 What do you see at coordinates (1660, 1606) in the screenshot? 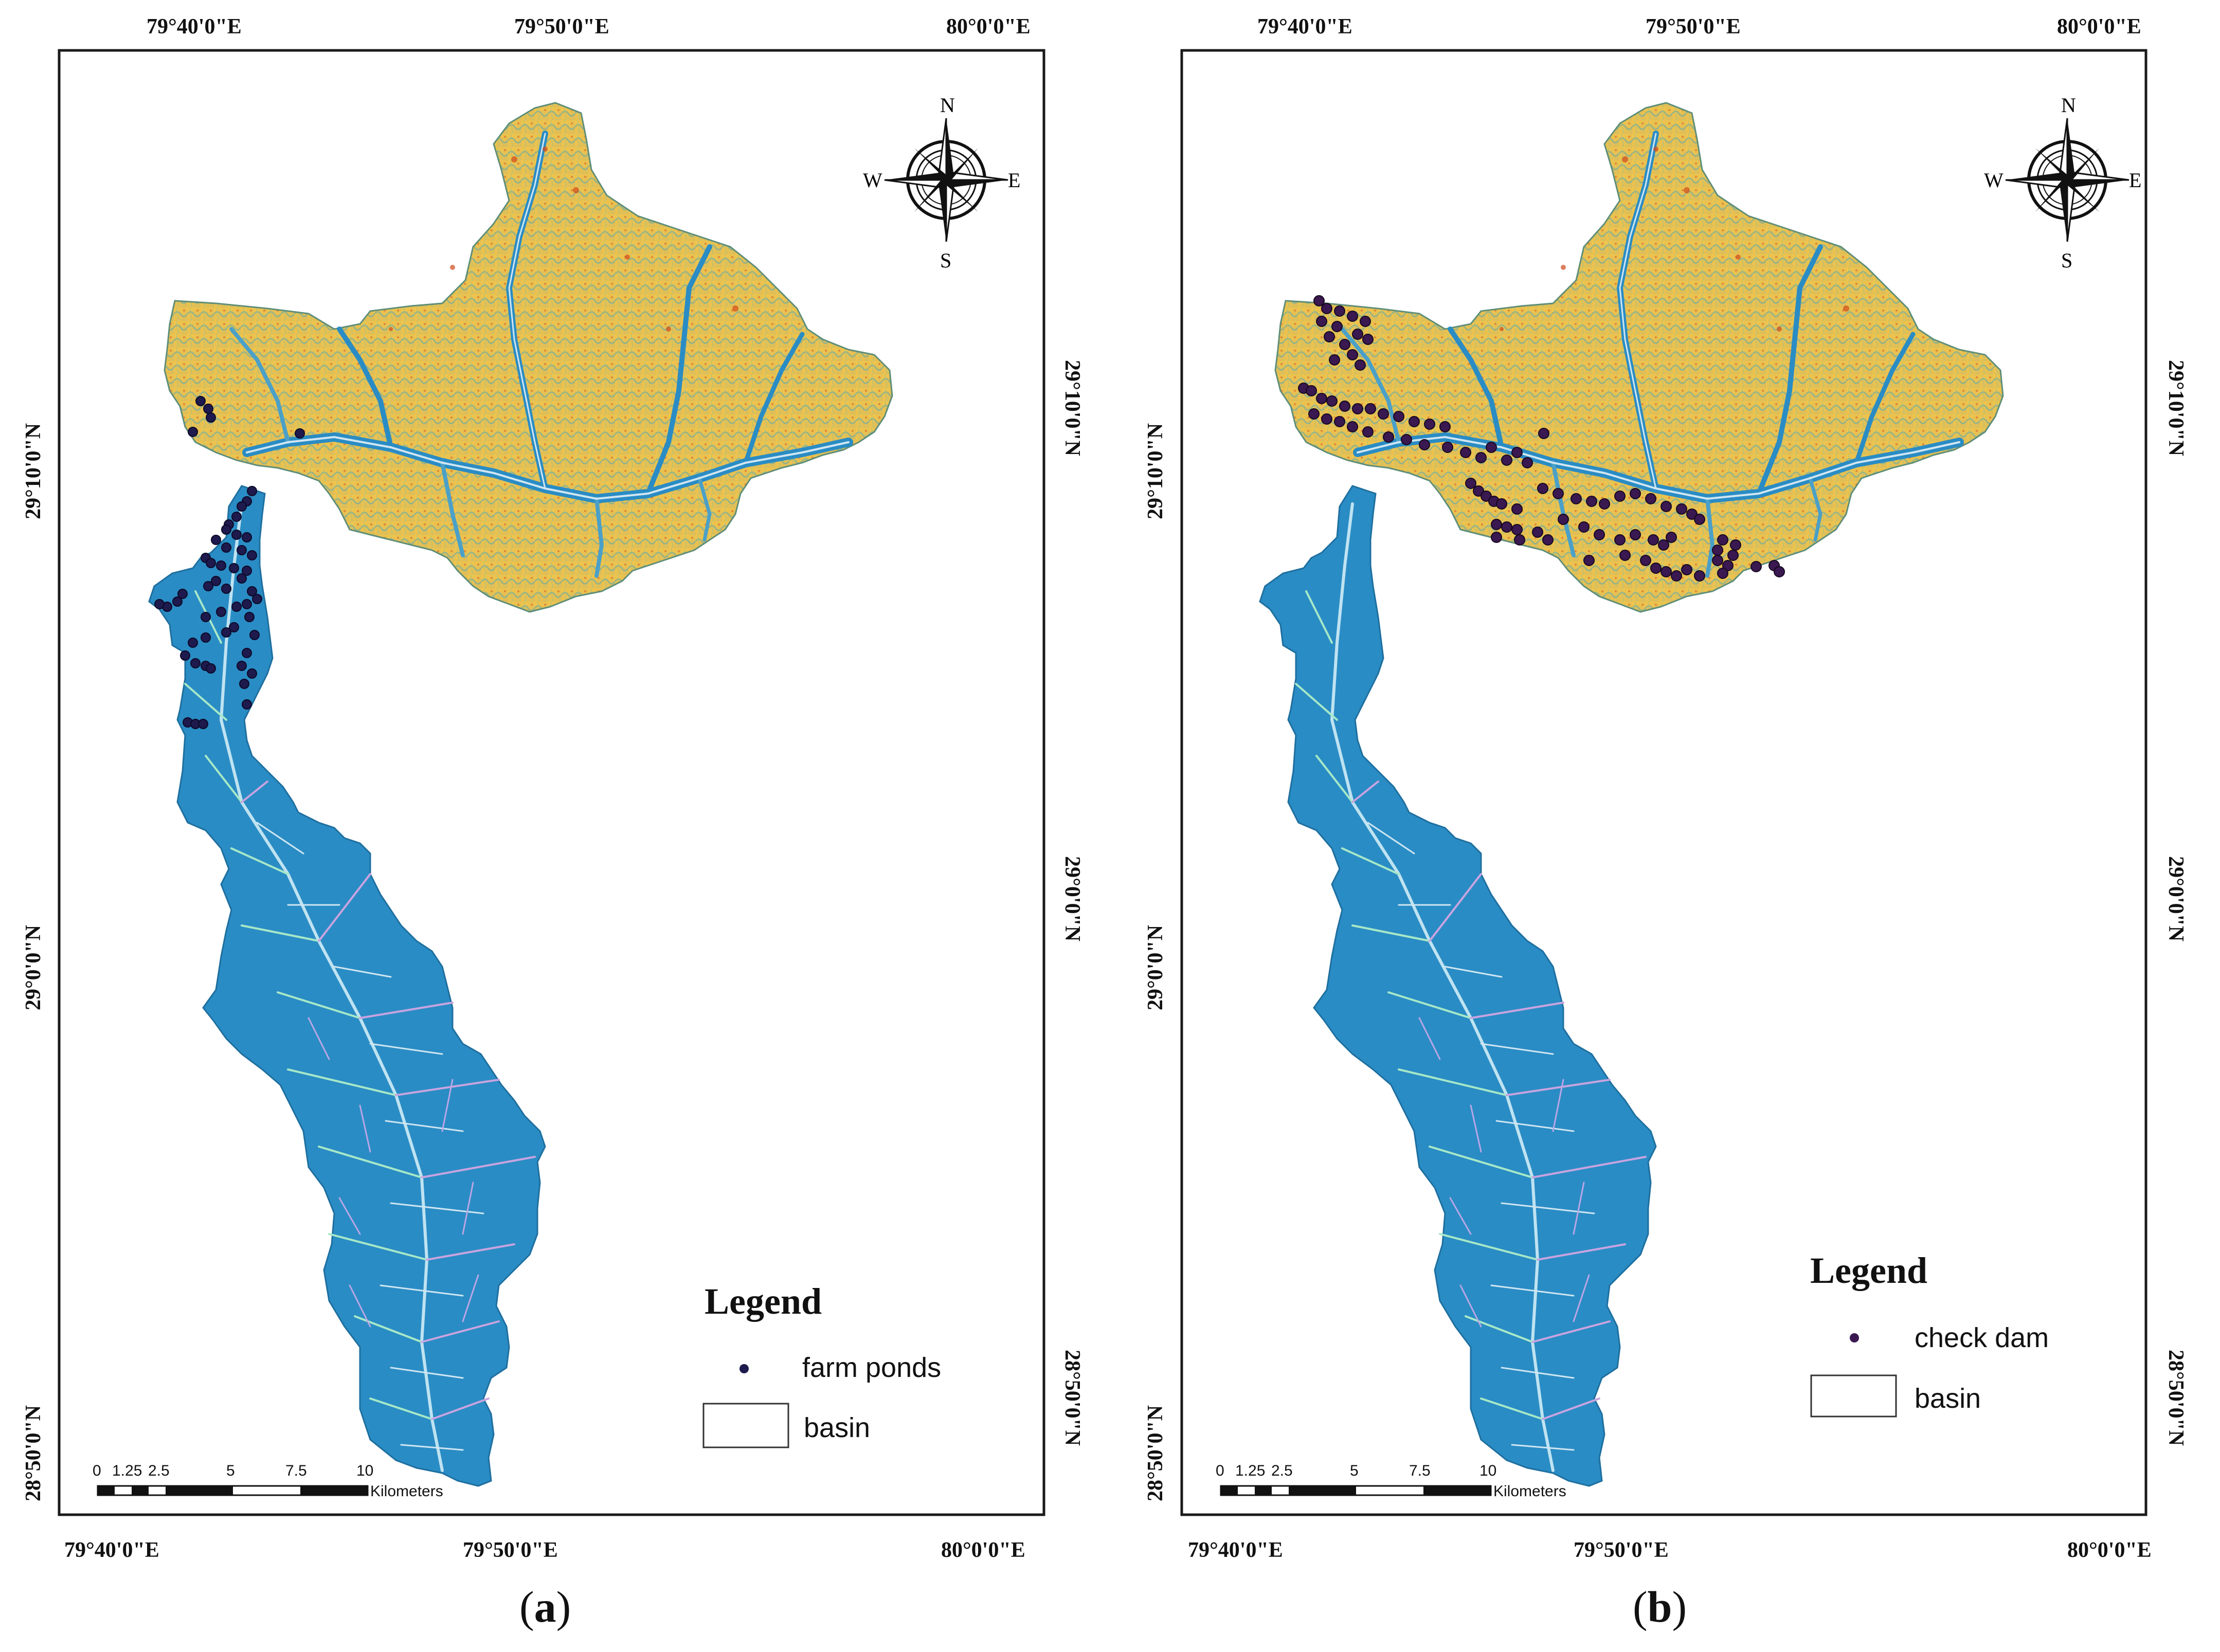
I see `panel-label-b: (b)` at bounding box center [1660, 1606].